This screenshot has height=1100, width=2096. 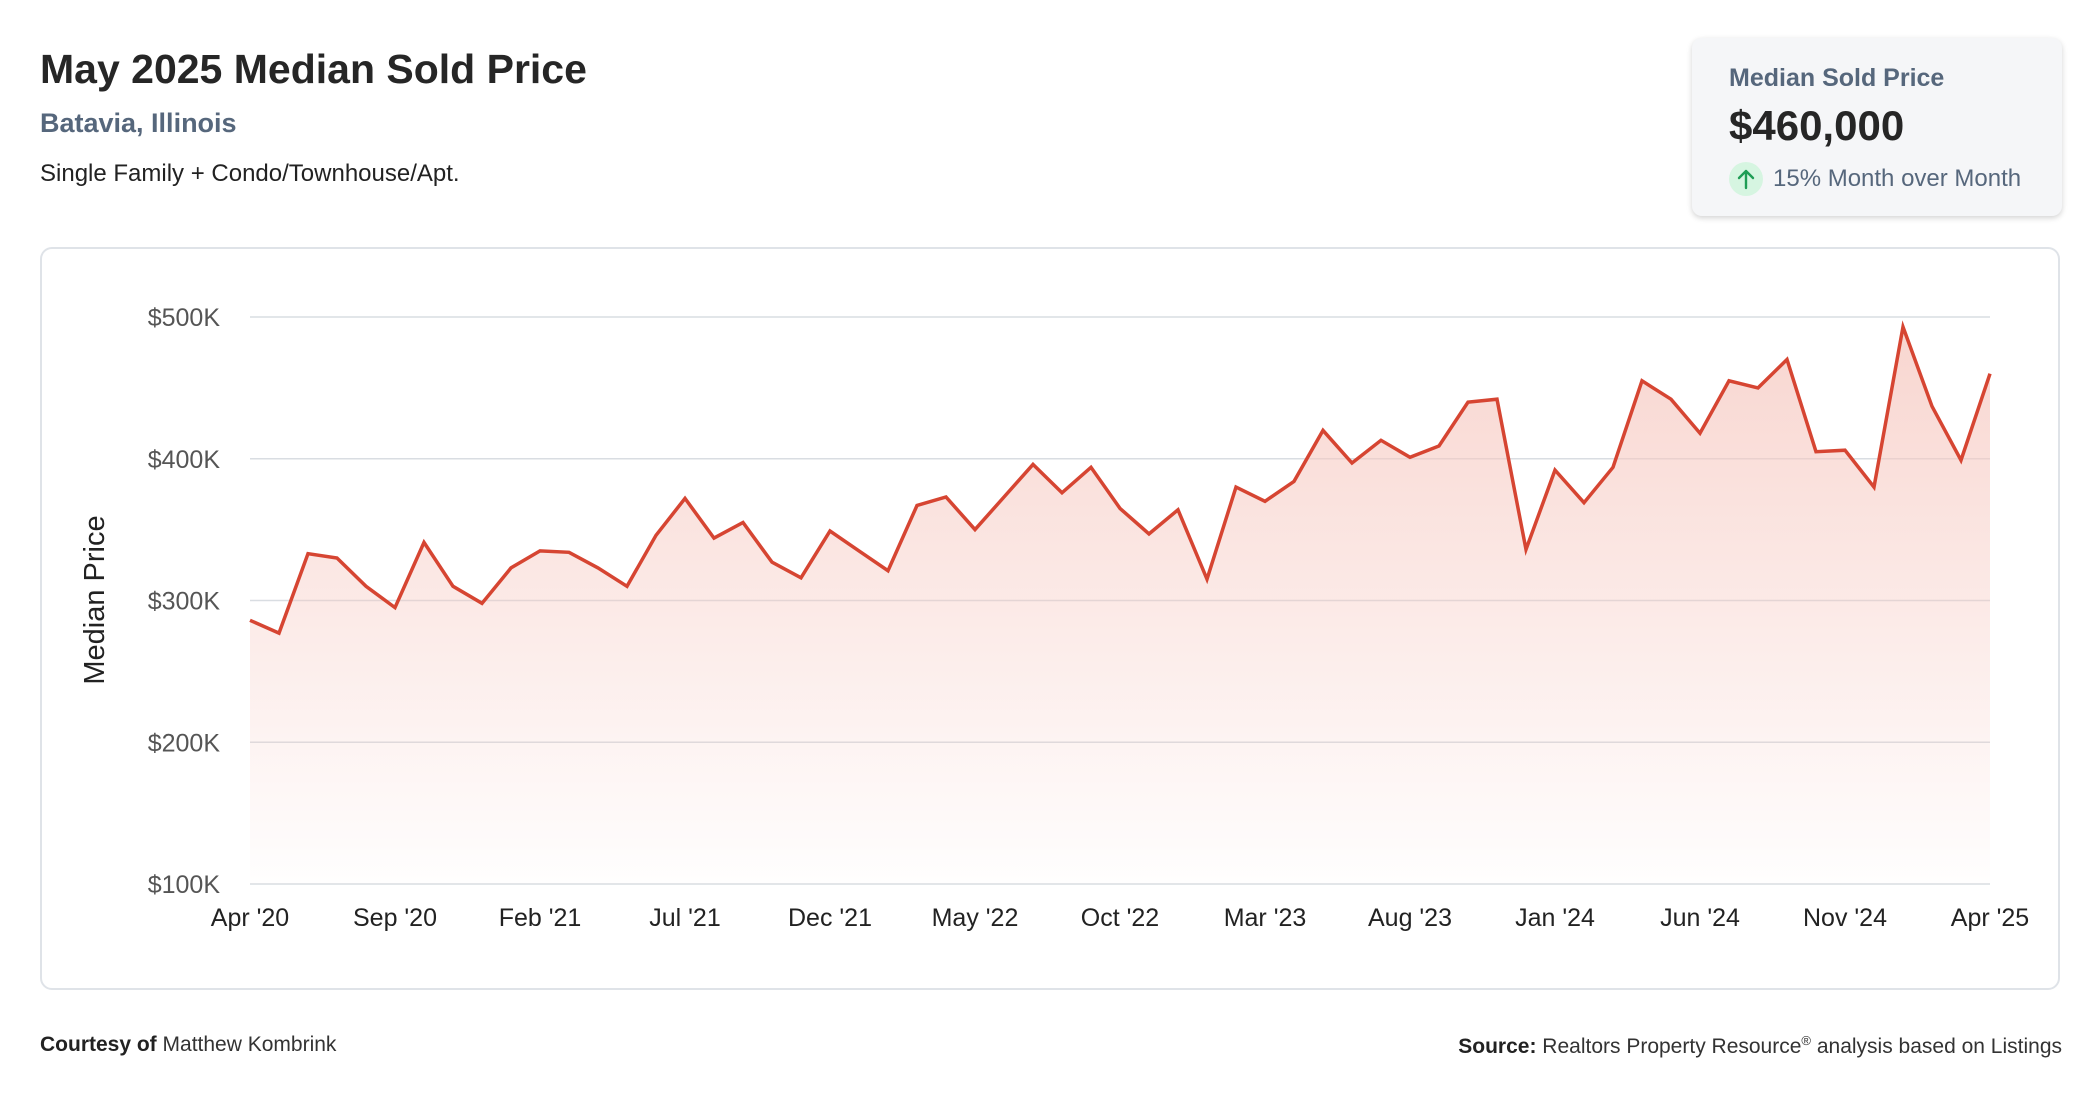 I want to click on page-title: May 2025 Median Sold Price, so click(x=313, y=69).